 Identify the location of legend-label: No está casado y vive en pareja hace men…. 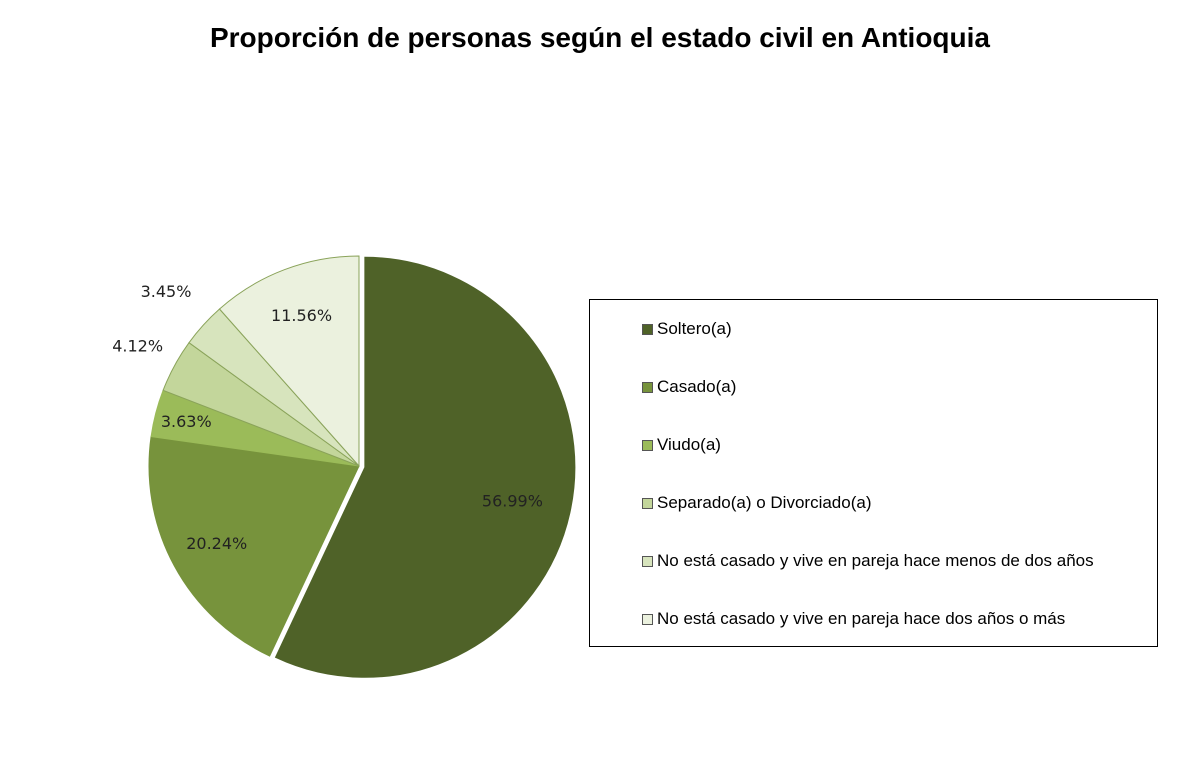
(875, 560).